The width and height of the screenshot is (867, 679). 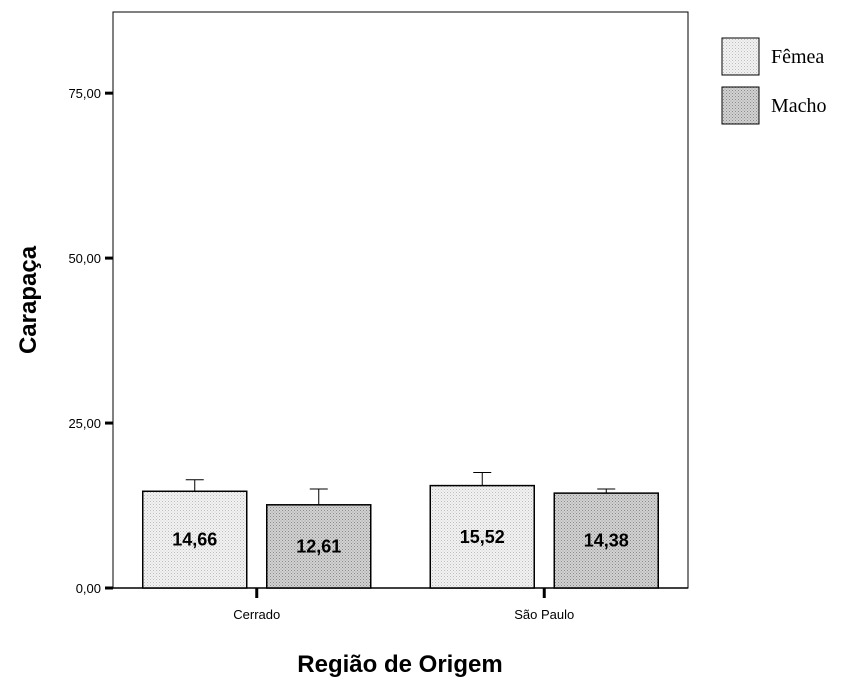 I want to click on y-tick-label: 50,00, so click(x=84, y=258).